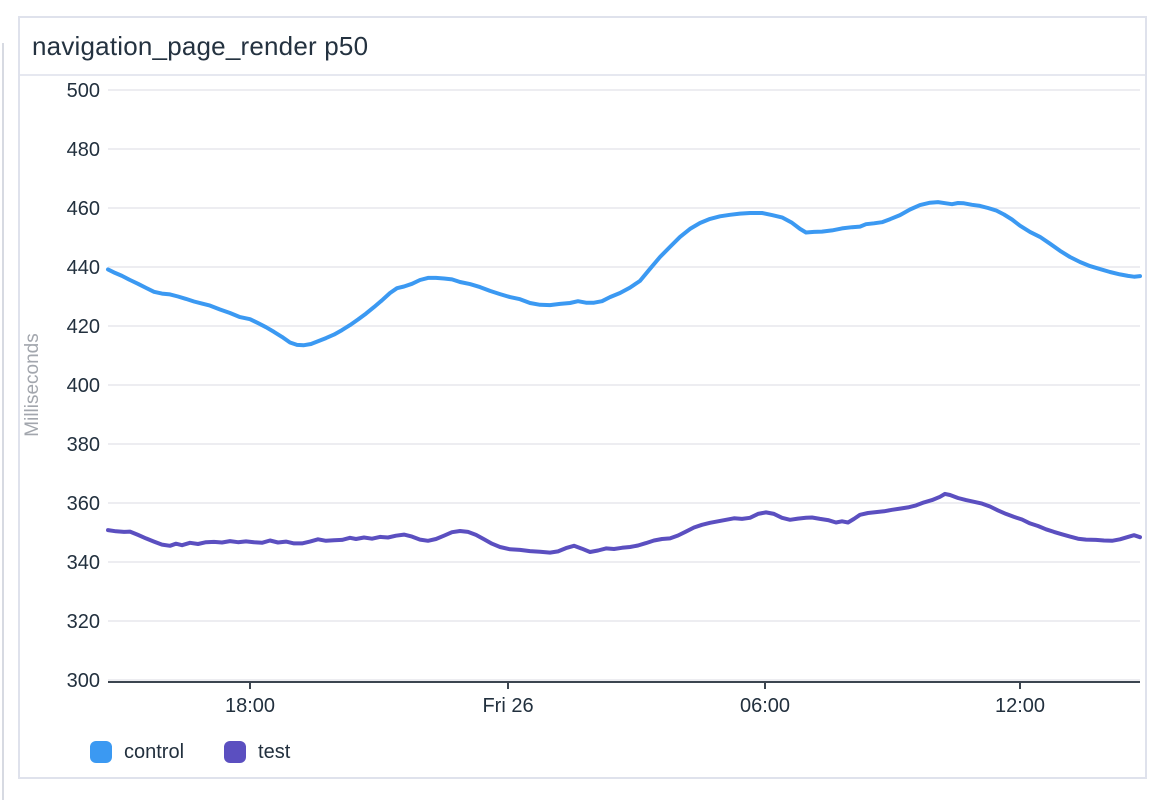 Image resolution: width=1170 pixels, height=800 pixels. Describe the element at coordinates (154, 751) in the screenshot. I see `legend-label: control` at that location.